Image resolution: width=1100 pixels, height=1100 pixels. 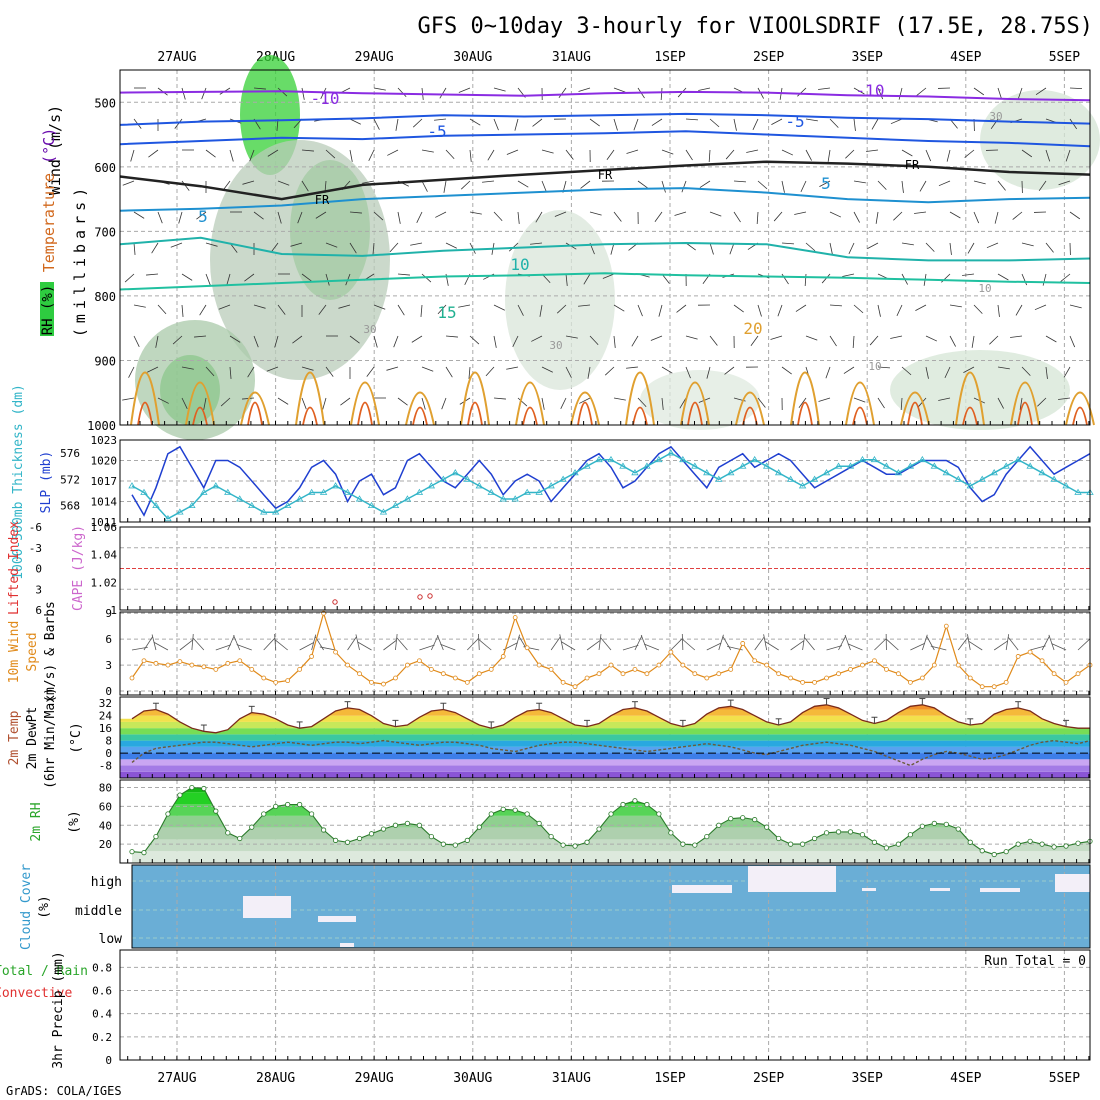 I want to click on top-date-label: 3SEP, so click(x=867, y=57).